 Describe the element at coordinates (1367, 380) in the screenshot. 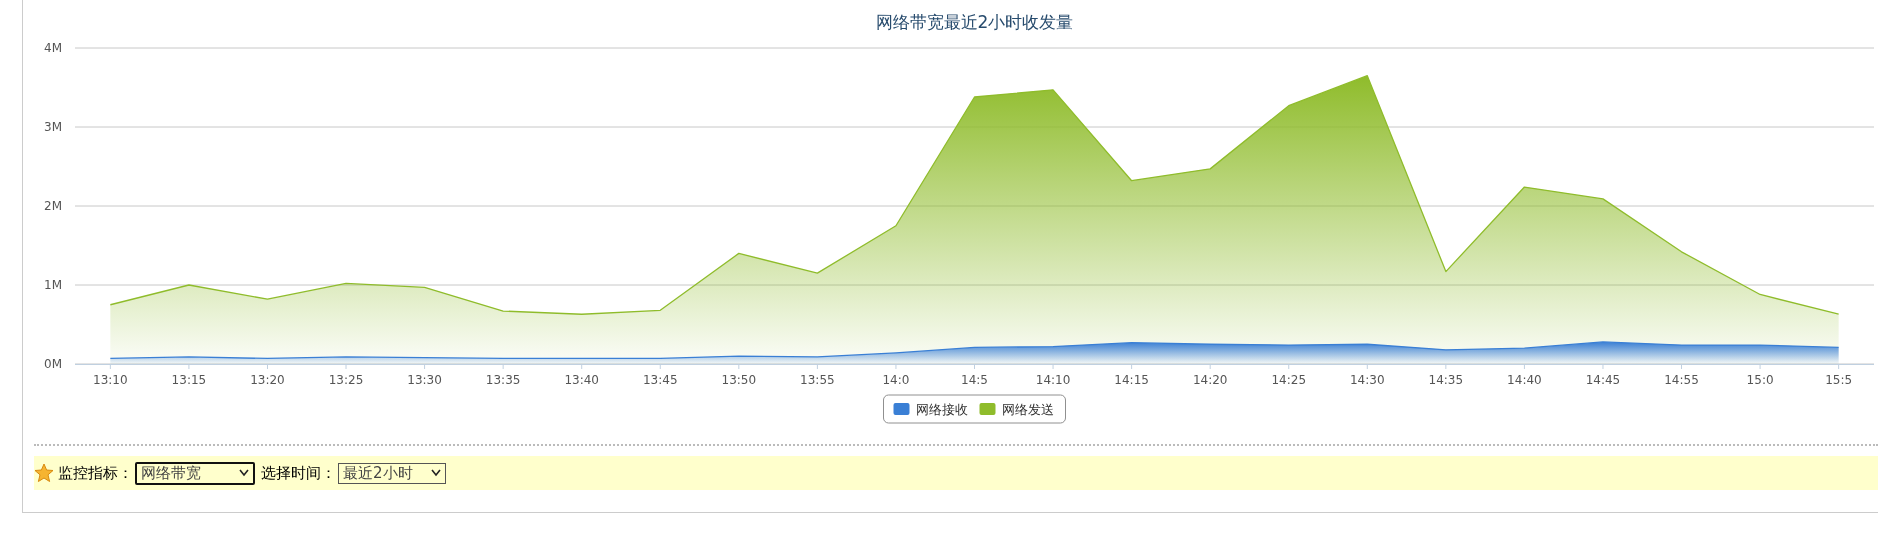

I see `x-tick-label: 14:30` at that location.